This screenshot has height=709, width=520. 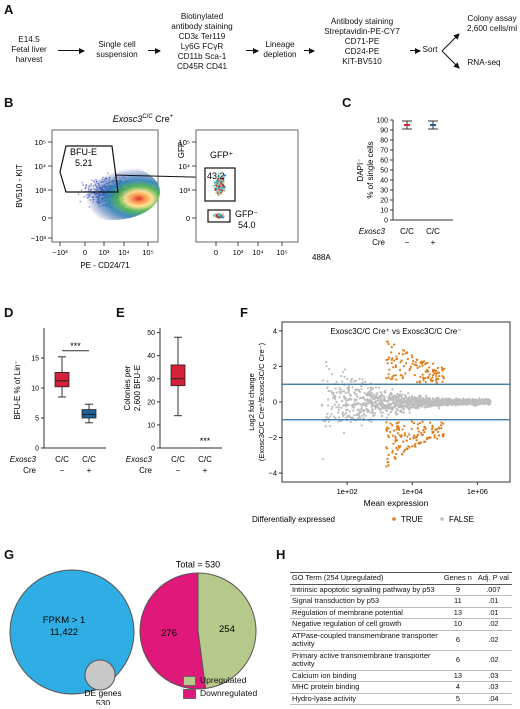 I want to click on gfp-plus-gate, so click(x=220, y=184).